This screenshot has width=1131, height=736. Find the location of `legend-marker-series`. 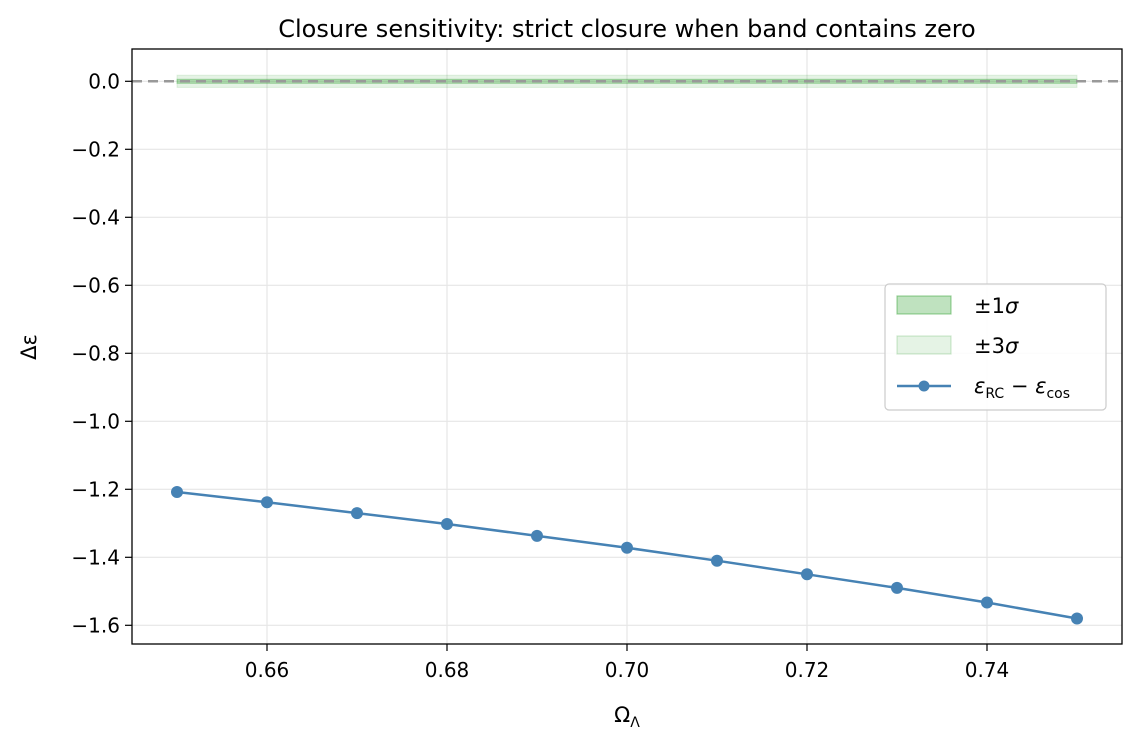

legend-marker-series is located at coordinates (924, 386).